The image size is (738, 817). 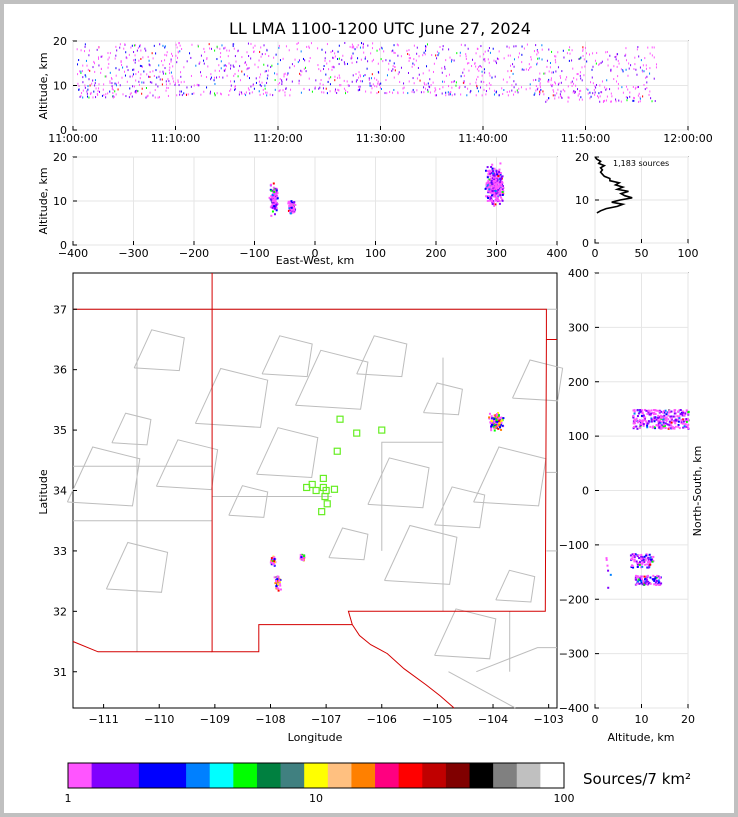 What do you see at coordinates (595, 253) in the screenshot?
I see `altitude-histogram-tick-label: 0` at bounding box center [595, 253].